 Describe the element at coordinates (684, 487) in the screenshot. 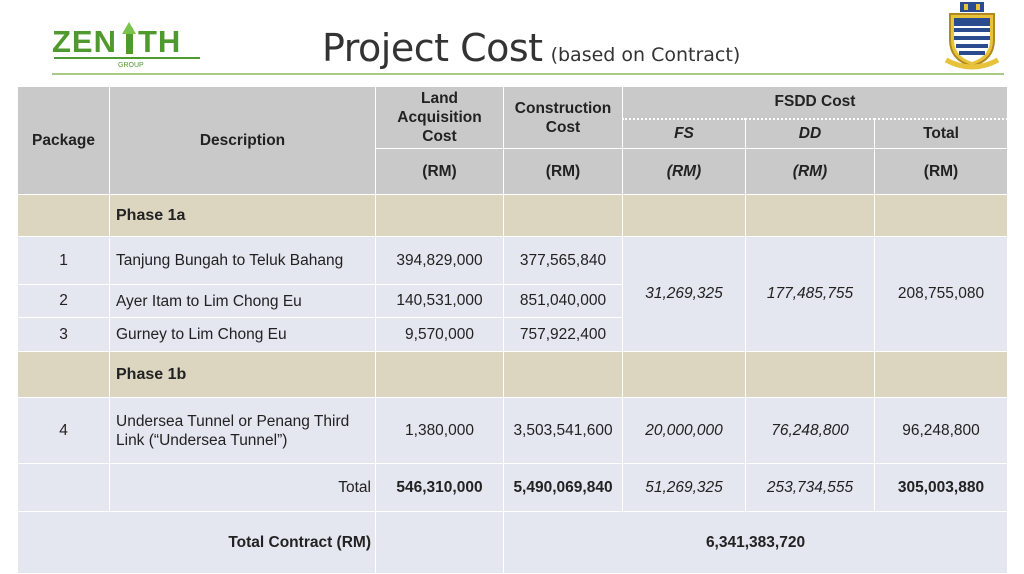

I see `total-fs: 51,269,325` at that location.